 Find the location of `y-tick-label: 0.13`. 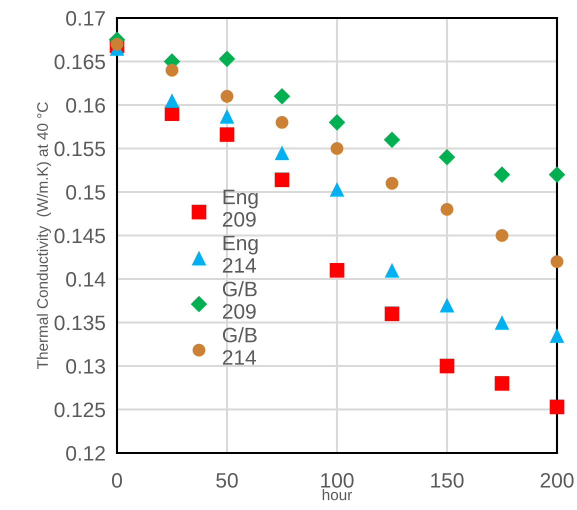

y-tick-label: 0.13 is located at coordinates (85, 366).